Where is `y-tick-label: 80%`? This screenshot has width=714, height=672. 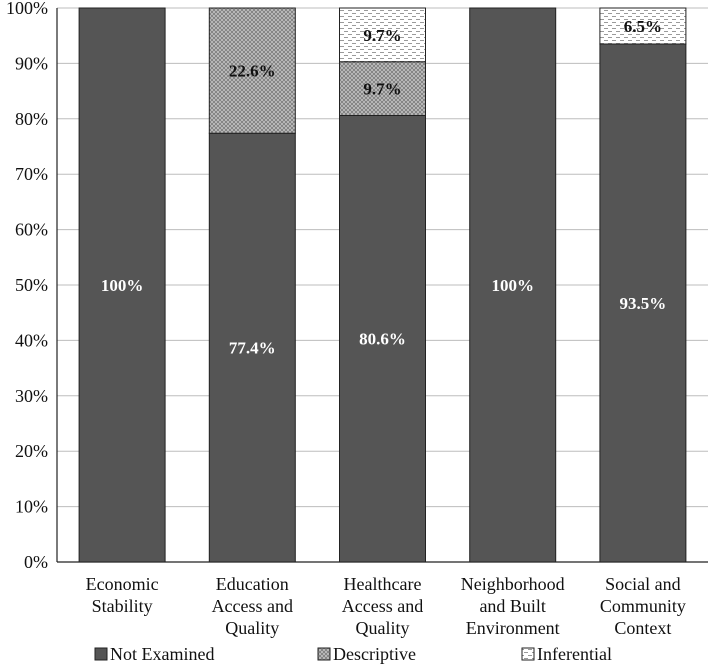 y-tick-label: 80% is located at coordinates (31, 119).